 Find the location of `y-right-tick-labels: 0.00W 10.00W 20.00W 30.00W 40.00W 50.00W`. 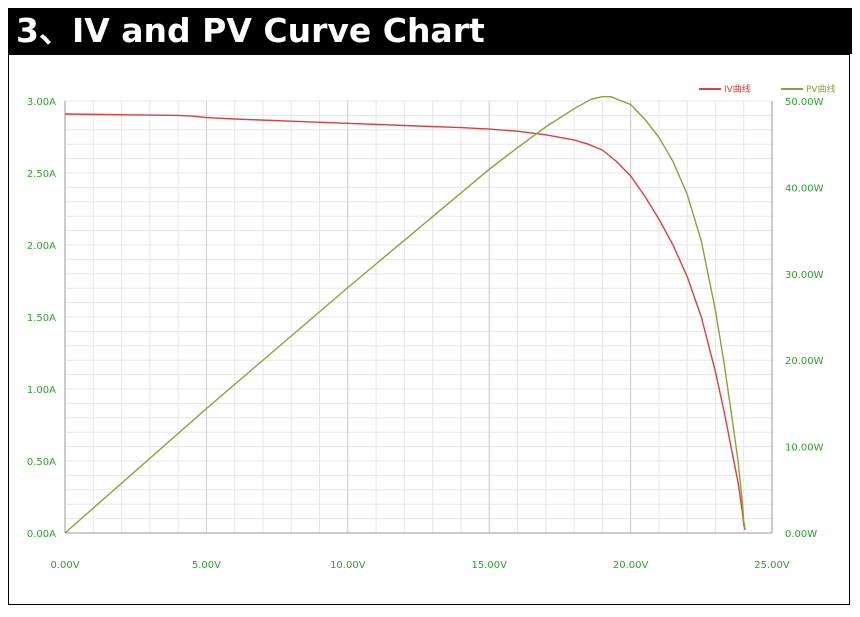

y-right-tick-labels: 0.00W 10.00W 20.00W 30.00W 40.00W 50.00W is located at coordinates (804, 318).